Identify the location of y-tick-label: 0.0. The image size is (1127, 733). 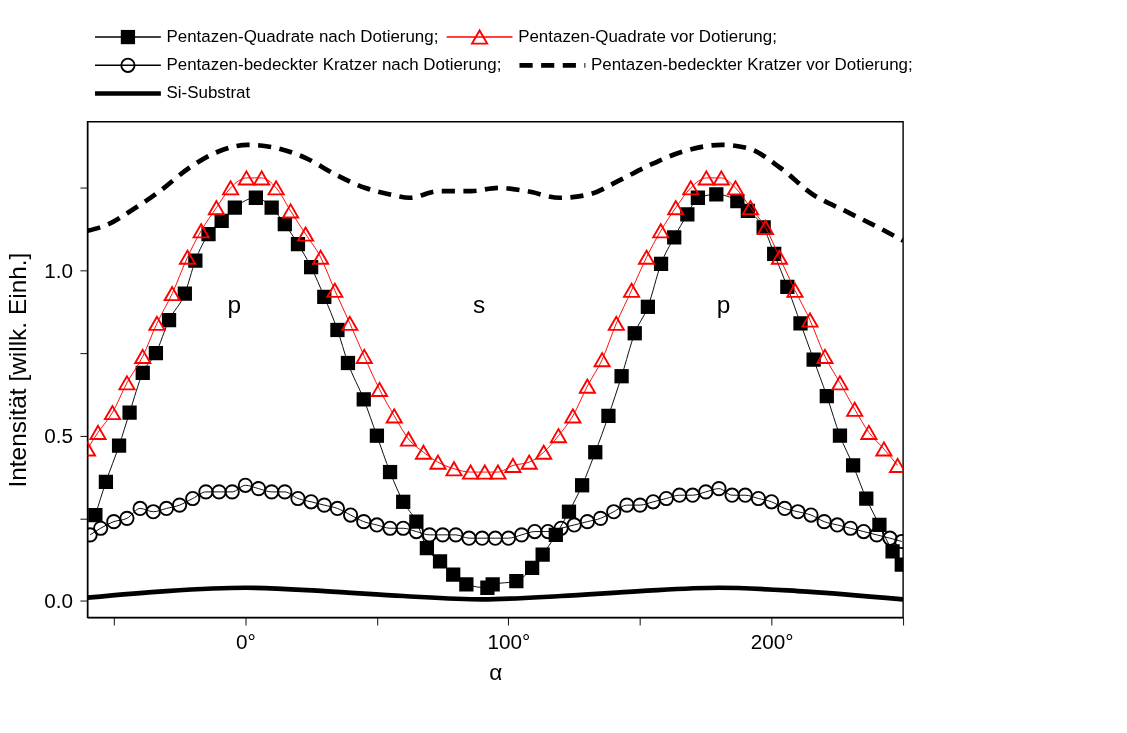
(58, 601).